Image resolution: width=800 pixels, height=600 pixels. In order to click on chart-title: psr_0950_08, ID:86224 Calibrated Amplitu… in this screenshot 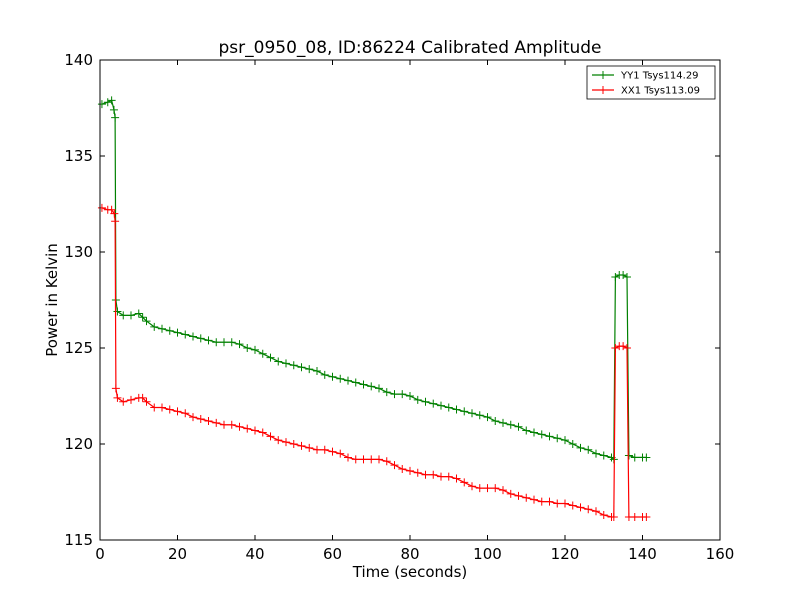, I will do `click(409, 48)`.